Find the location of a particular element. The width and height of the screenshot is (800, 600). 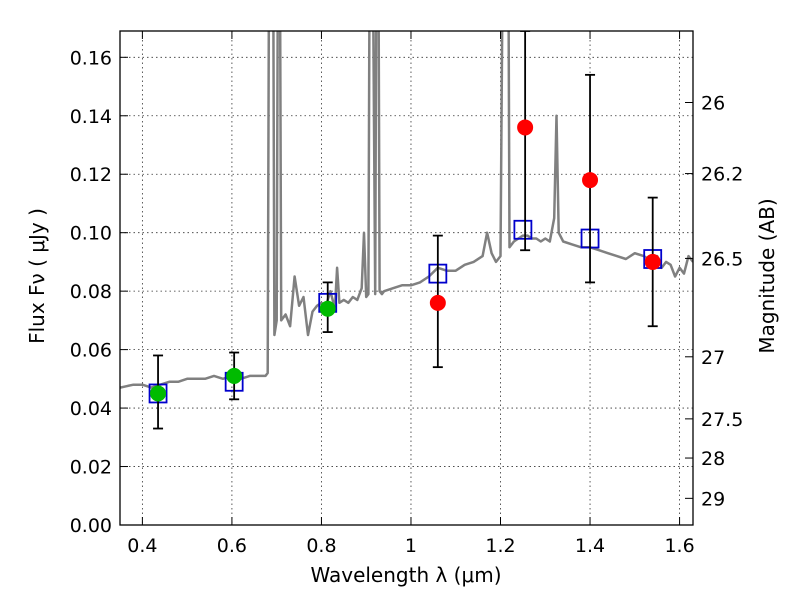

x-axis-title: Wavelength λ (μm) is located at coordinates (405, 575).